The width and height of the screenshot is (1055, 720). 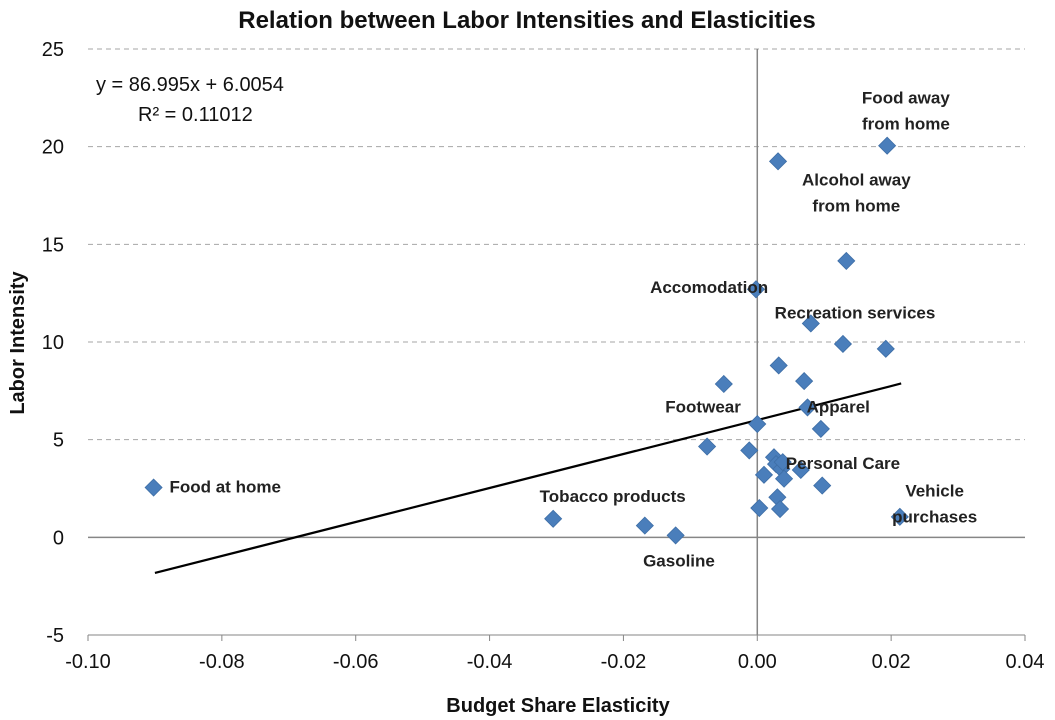 I want to click on annotation-line: Footwear, so click(x=703, y=406).